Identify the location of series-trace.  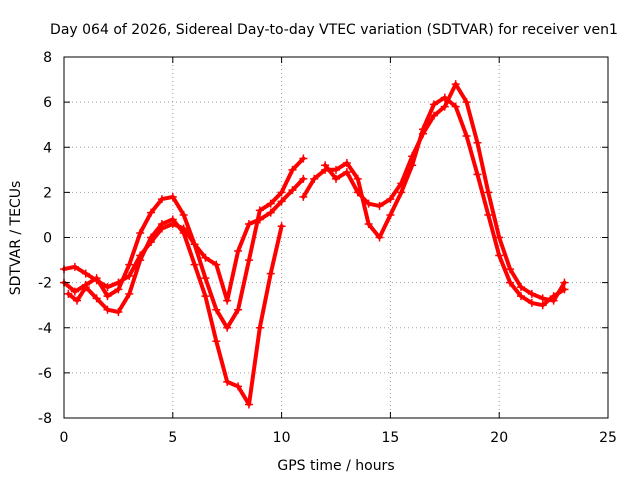
(175, 312).